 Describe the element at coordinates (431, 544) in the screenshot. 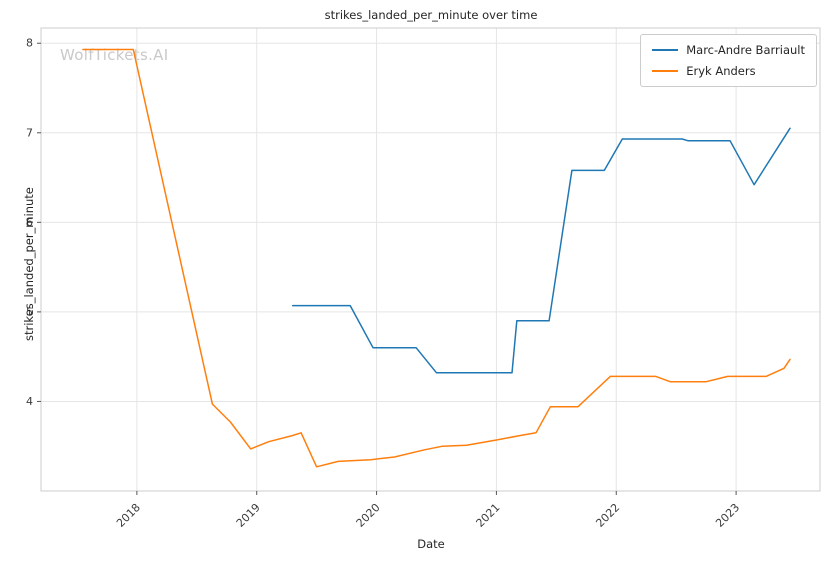

I see `x-axis-label: Date` at that location.